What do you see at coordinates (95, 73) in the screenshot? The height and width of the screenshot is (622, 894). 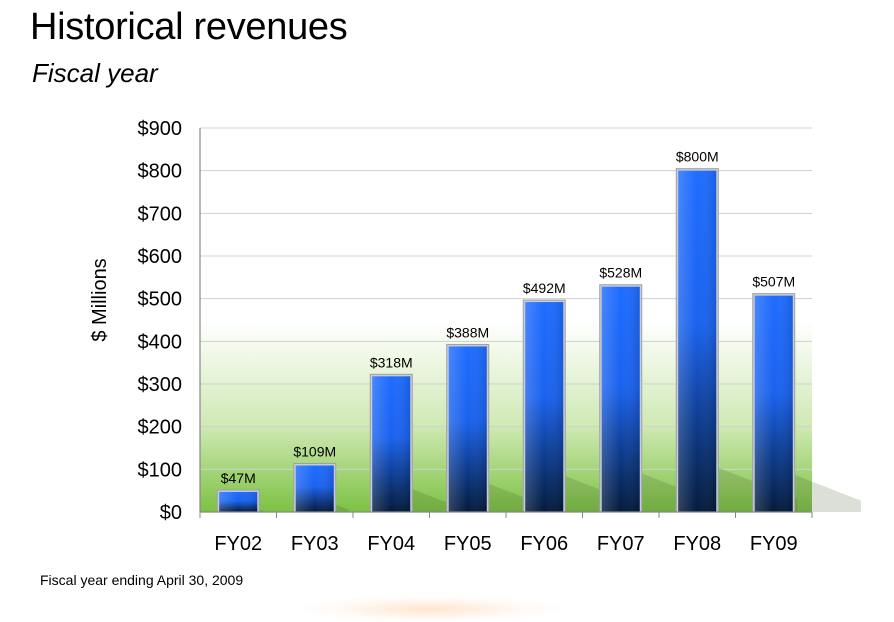 I see `page-subtitle: Fiscal year` at bounding box center [95, 73].